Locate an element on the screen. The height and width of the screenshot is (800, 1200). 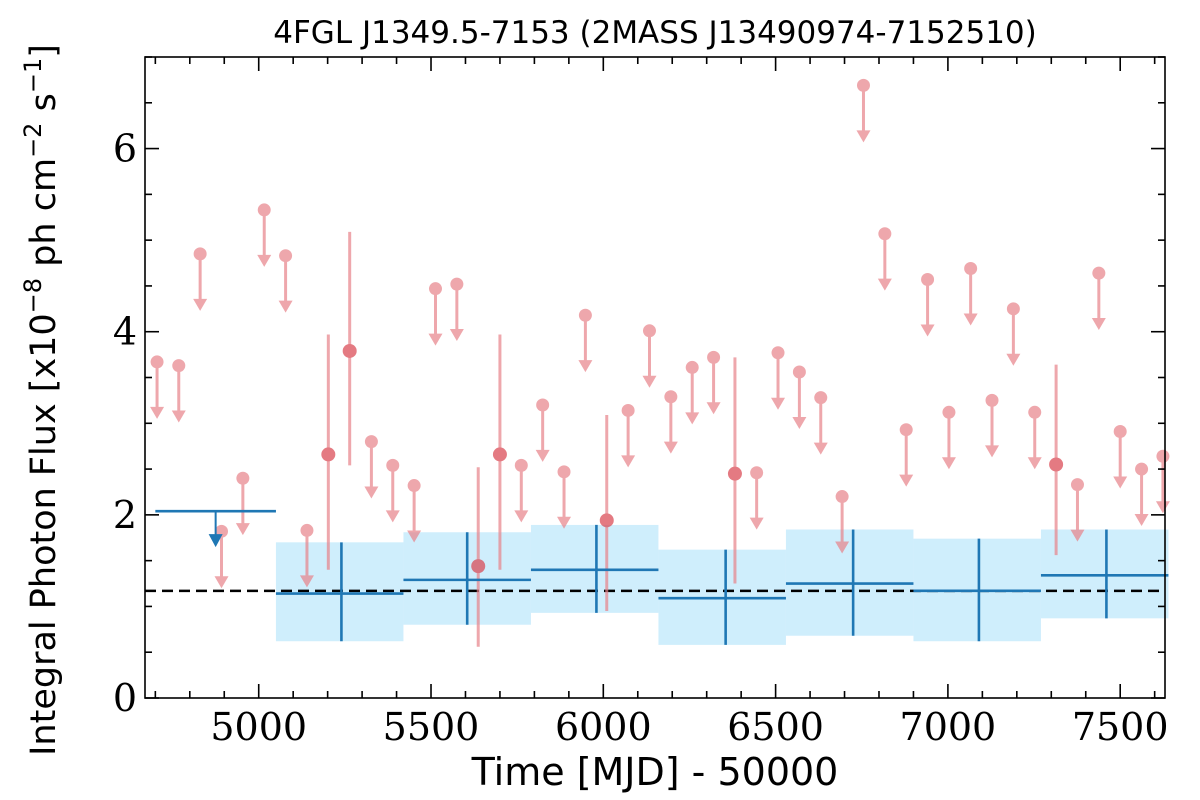
y-axis-label: Integral Photon Flux [x10−8 ph cm−2 s−1] is located at coordinates (41, 400).